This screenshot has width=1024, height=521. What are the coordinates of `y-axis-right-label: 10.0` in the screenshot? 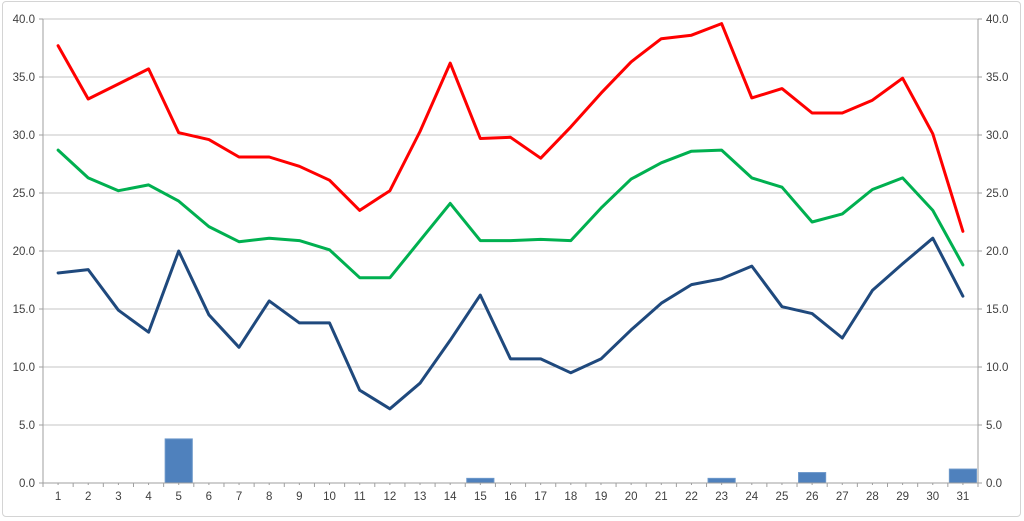 It's located at (997, 368).